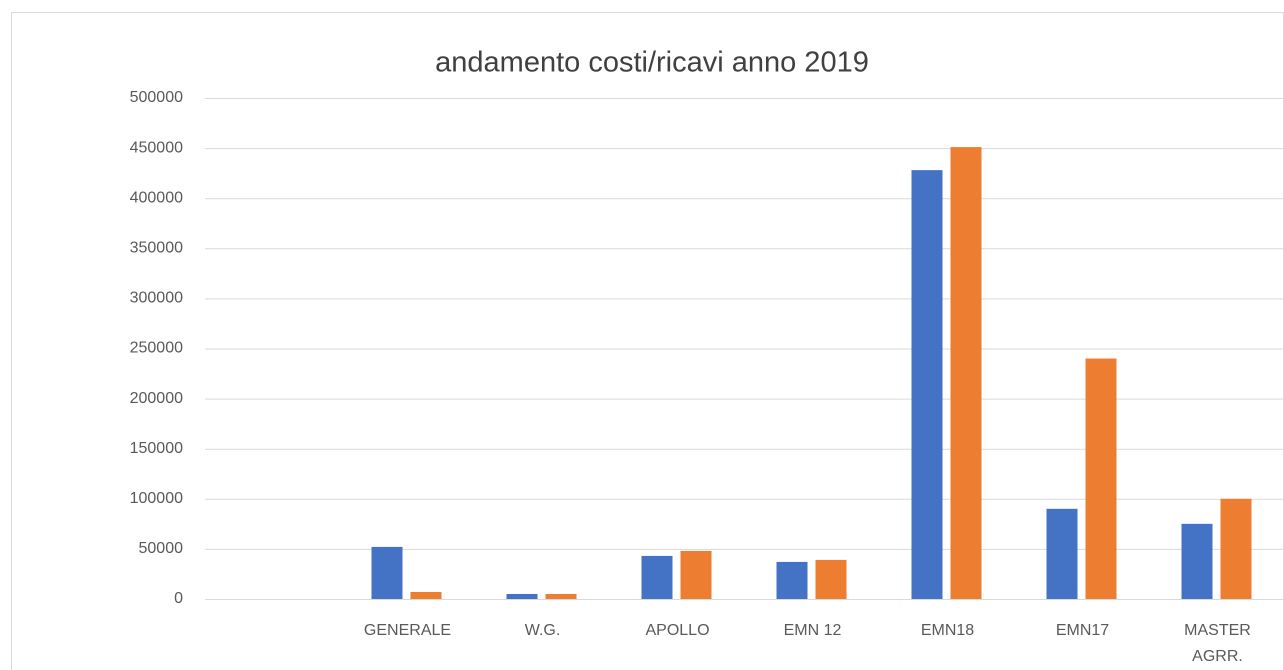 The height and width of the screenshot is (670, 1284). What do you see at coordinates (156, 248) in the screenshot?
I see `y-tick-label: 350000` at bounding box center [156, 248].